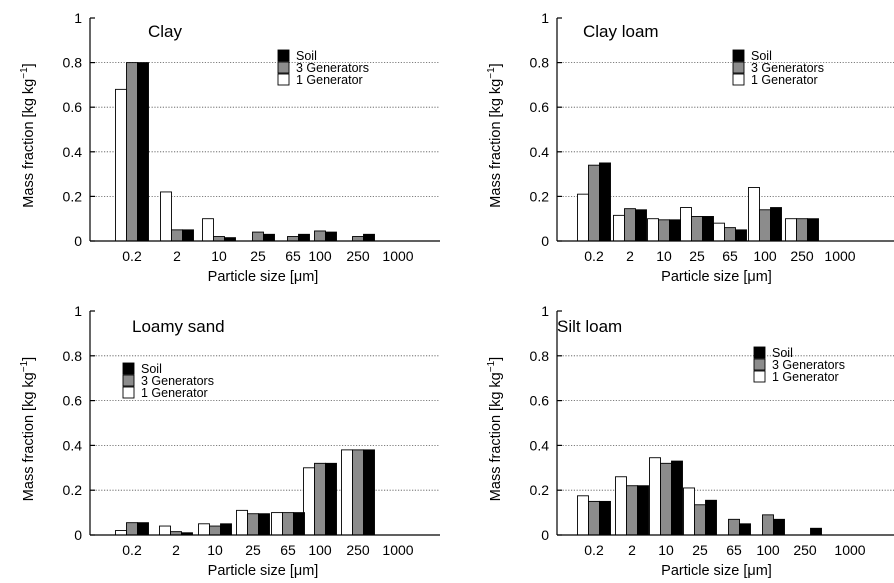 Image resolution: width=894 pixels, height=583 pixels. Describe the element at coordinates (630, 256) in the screenshot. I see `x-tick-label: 2` at that location.